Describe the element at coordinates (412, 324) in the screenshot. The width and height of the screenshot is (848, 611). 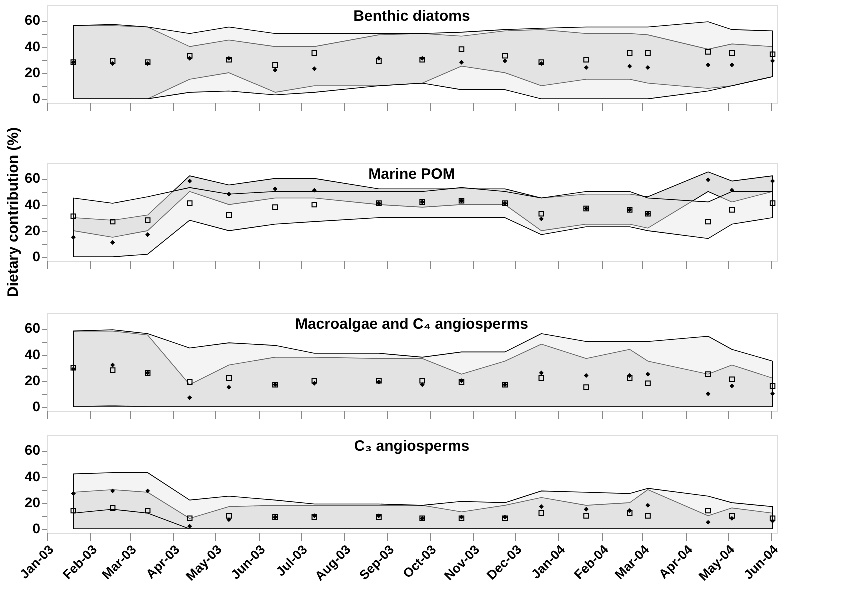
I see `chart-title: Macroalgae and C₄ angiosperms` at that location.